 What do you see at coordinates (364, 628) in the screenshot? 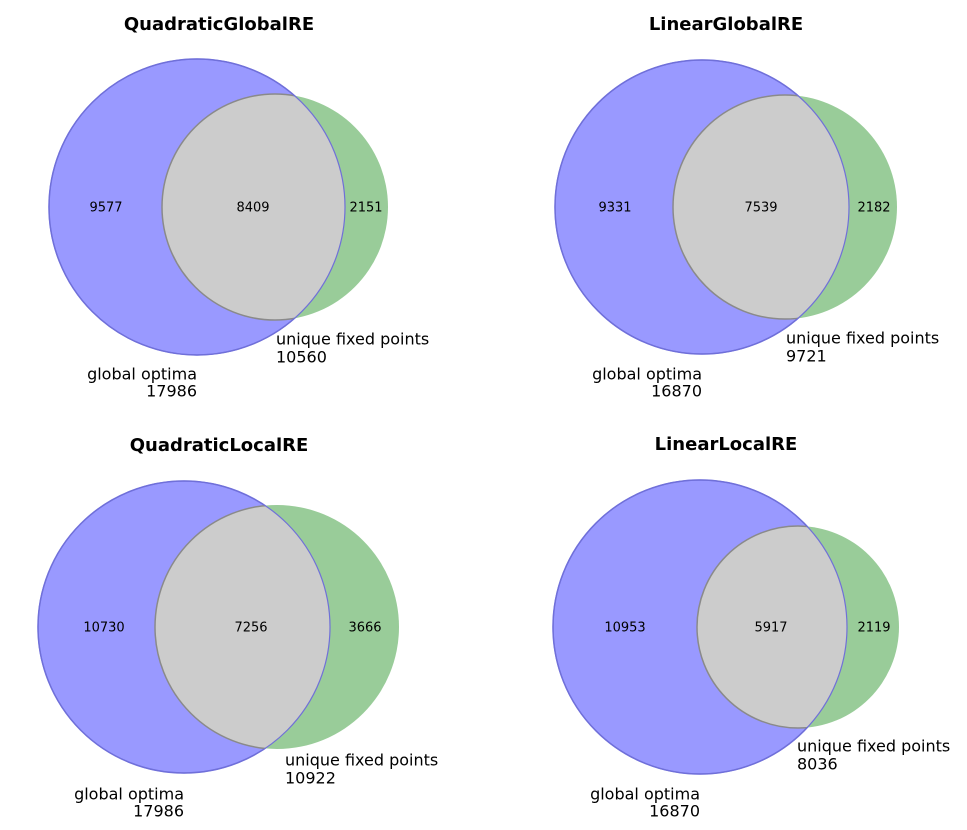
I see `set-b-only-count: 3666` at bounding box center [364, 628].